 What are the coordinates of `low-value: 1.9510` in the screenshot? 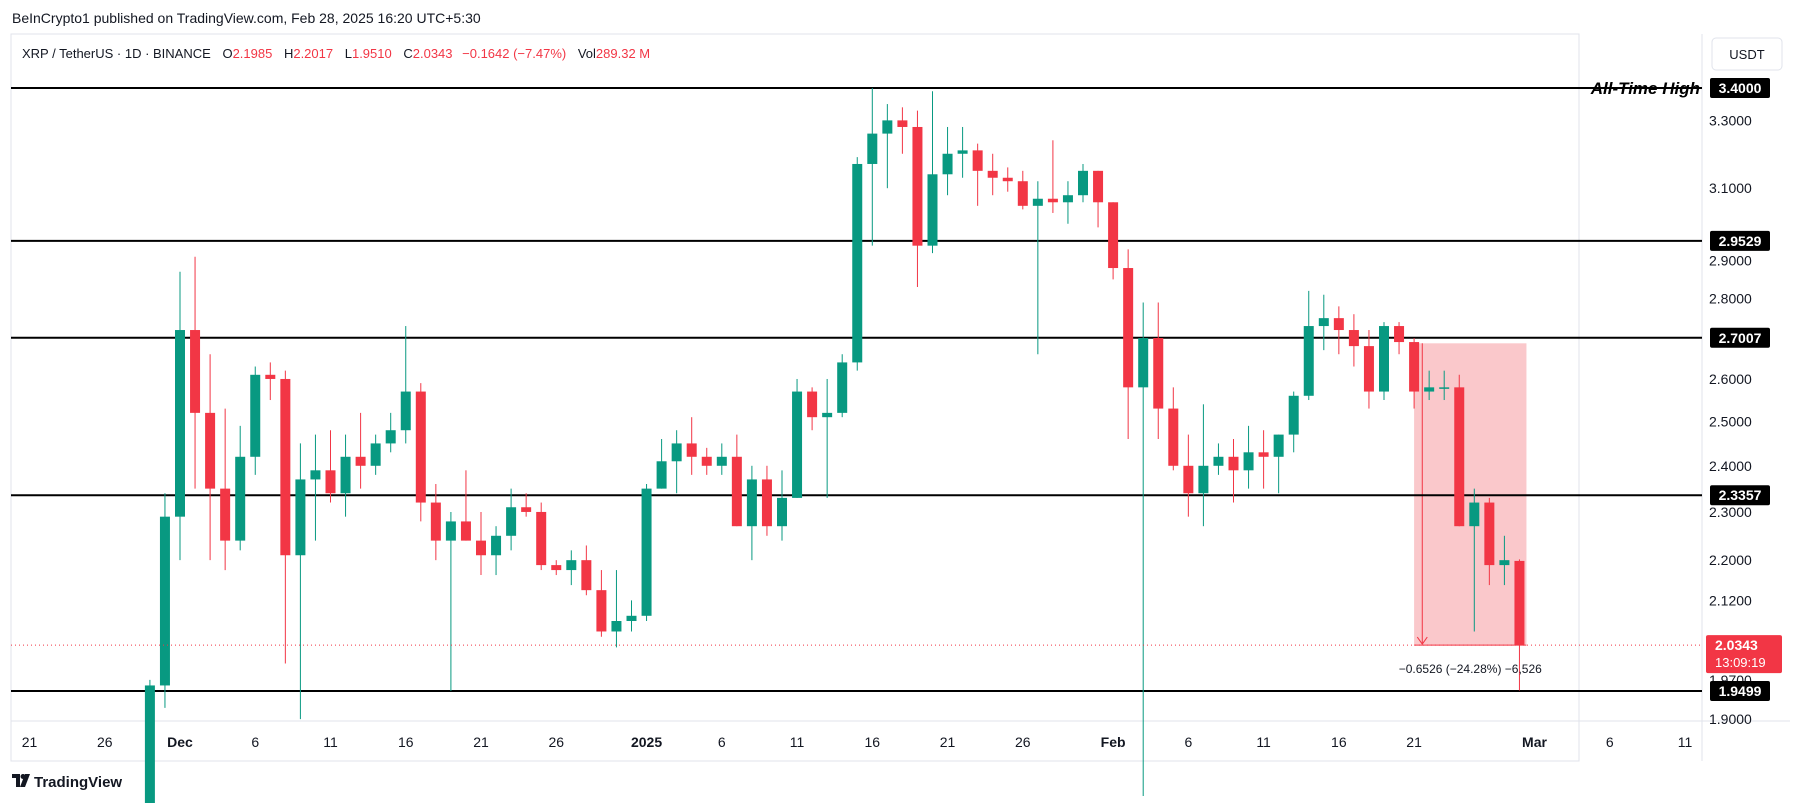 It's located at (372, 53).